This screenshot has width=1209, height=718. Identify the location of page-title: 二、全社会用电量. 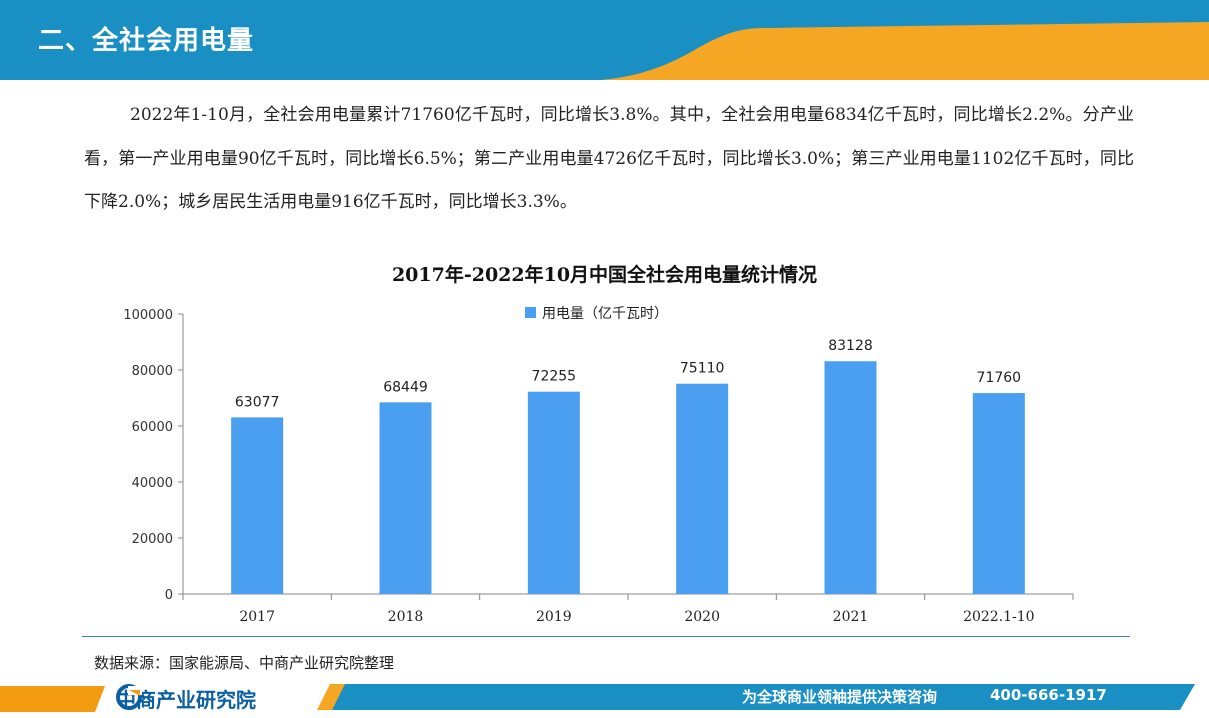
(146, 41).